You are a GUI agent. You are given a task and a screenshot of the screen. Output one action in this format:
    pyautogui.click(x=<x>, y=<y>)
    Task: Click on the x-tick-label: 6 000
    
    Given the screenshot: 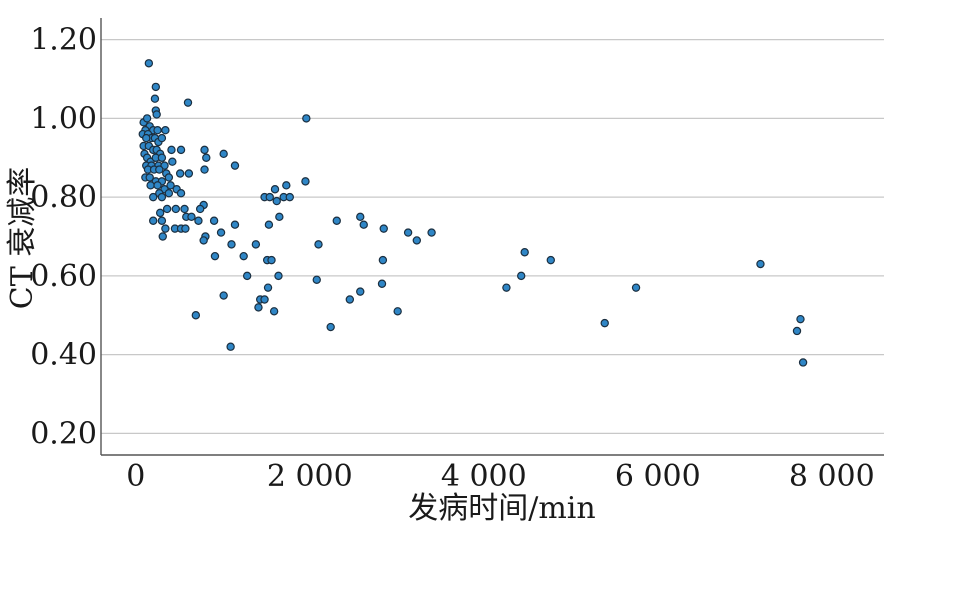 What is the action you would take?
    pyautogui.click(x=658, y=476)
    